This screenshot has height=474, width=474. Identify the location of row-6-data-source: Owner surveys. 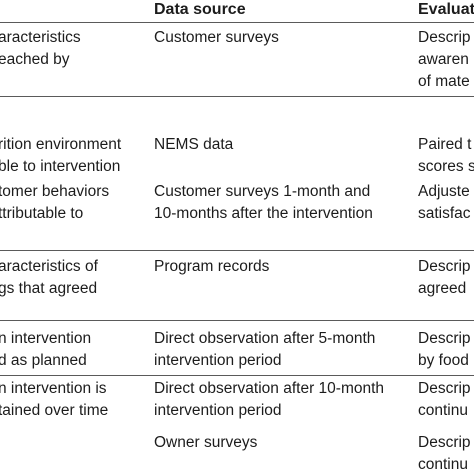
(206, 442).